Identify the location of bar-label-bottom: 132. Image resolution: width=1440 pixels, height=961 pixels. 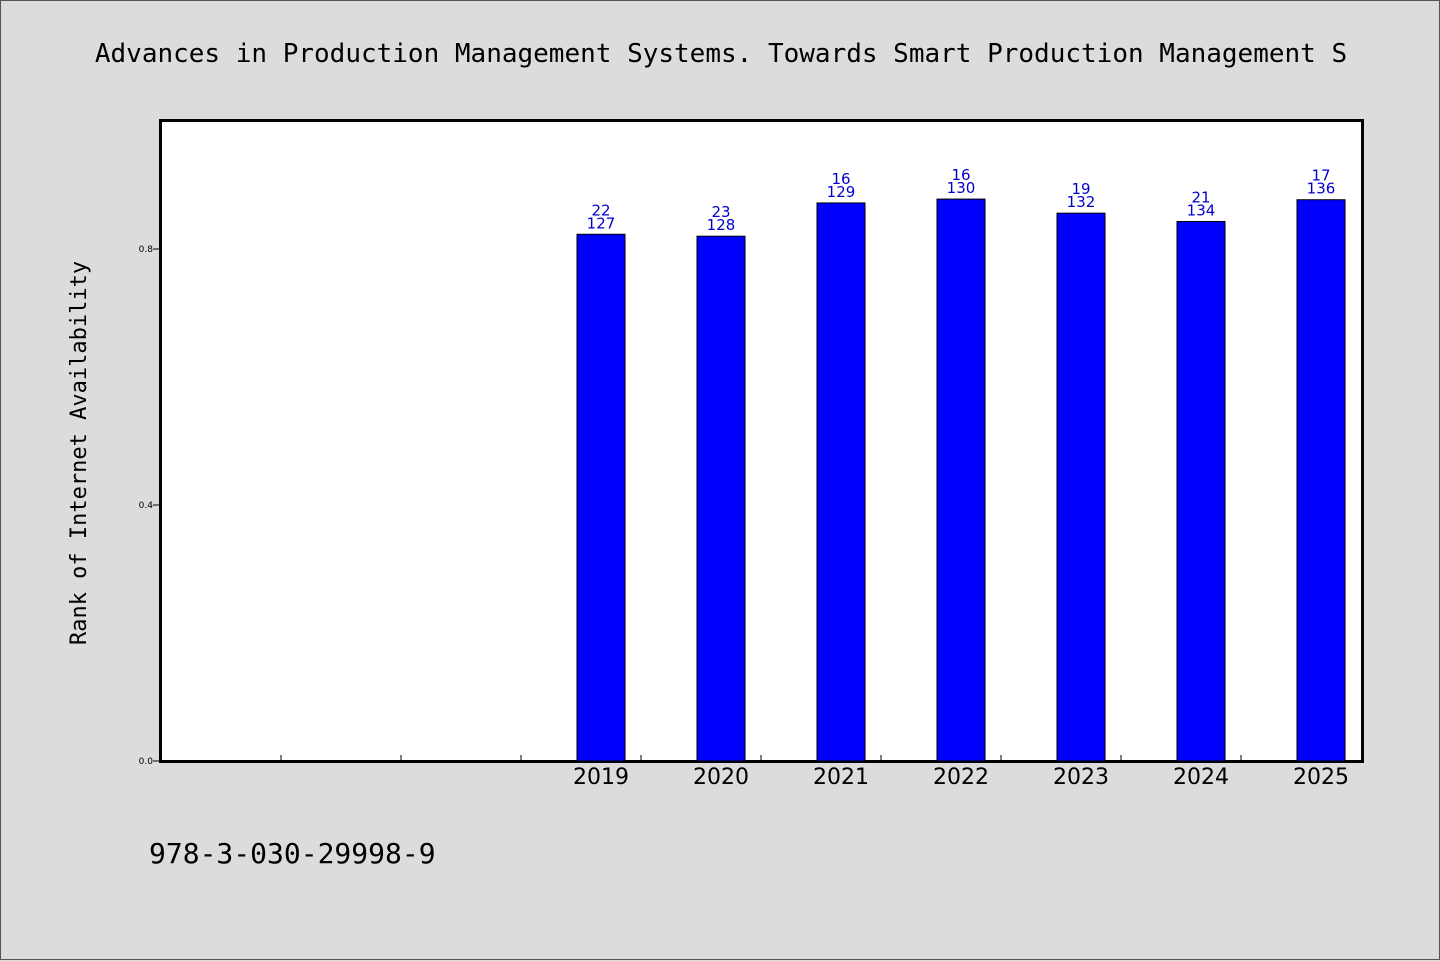
(1081, 202).